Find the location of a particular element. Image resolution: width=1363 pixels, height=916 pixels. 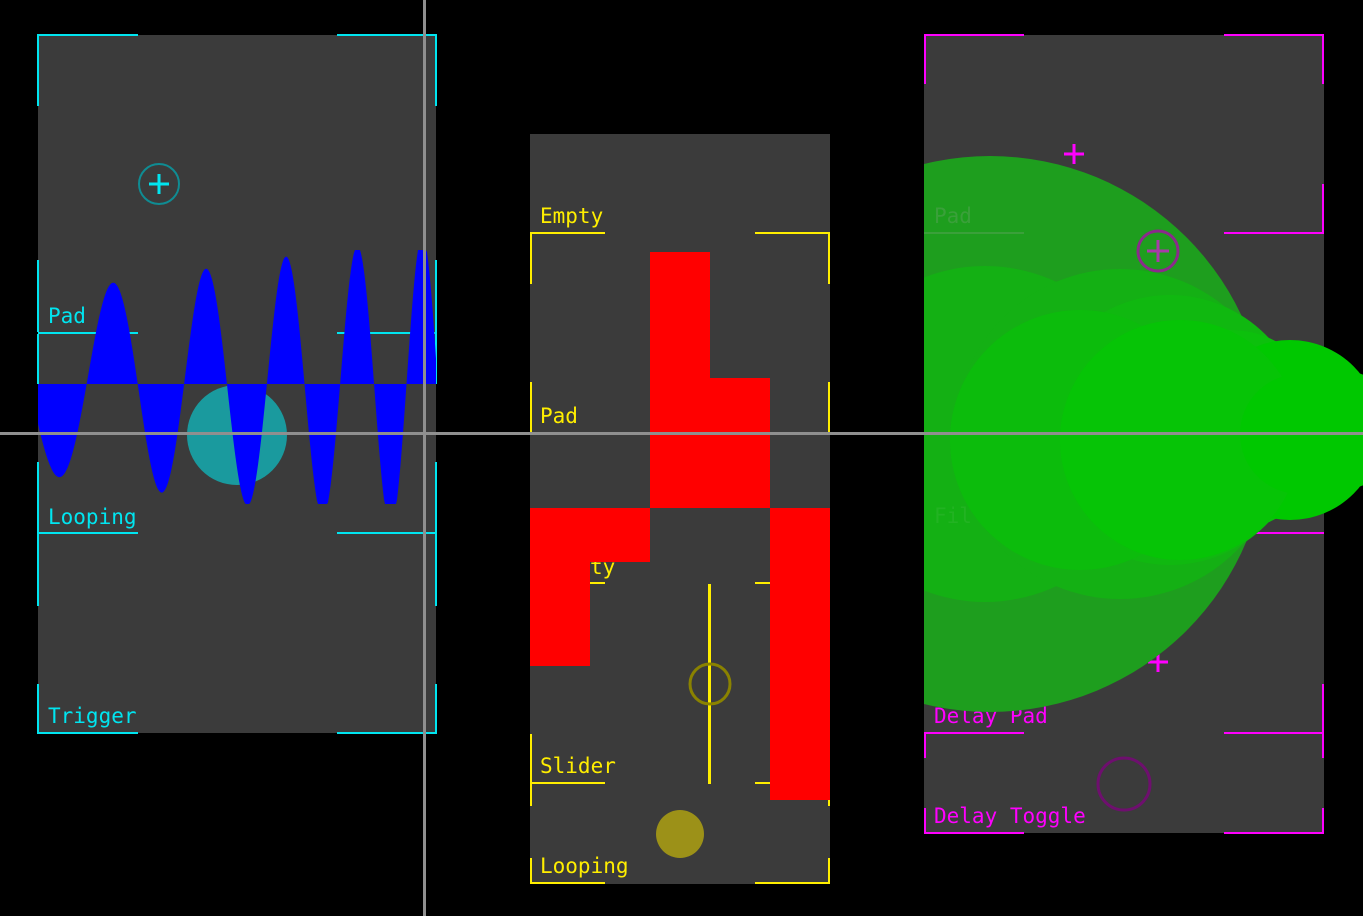

plus-circle-icon is located at coordinates (159, 184).